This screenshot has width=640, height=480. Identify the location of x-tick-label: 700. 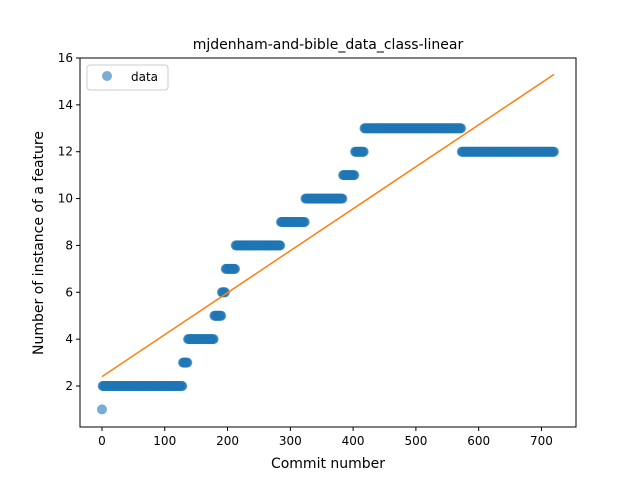
(541, 441).